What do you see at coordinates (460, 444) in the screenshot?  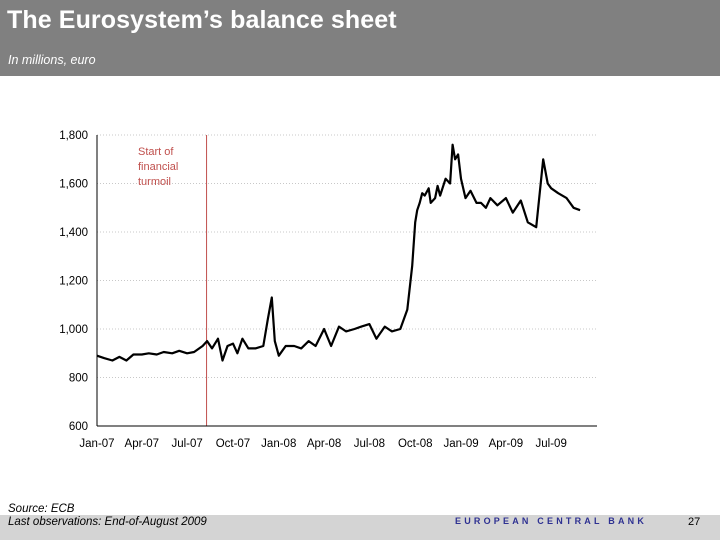 I see `x-tick-label: Jan-09` at bounding box center [460, 444].